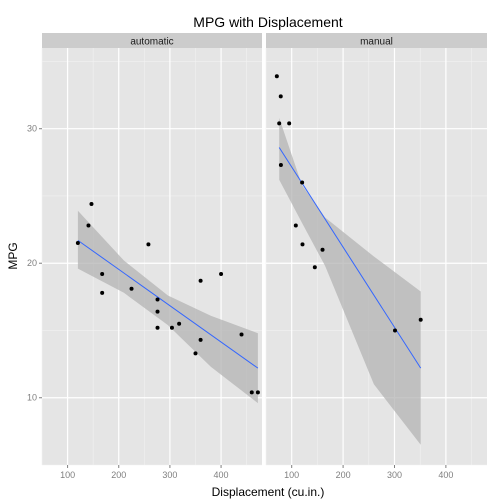 The width and height of the screenshot is (504, 504). I want to click on facet-strip-label: manual, so click(376, 42).